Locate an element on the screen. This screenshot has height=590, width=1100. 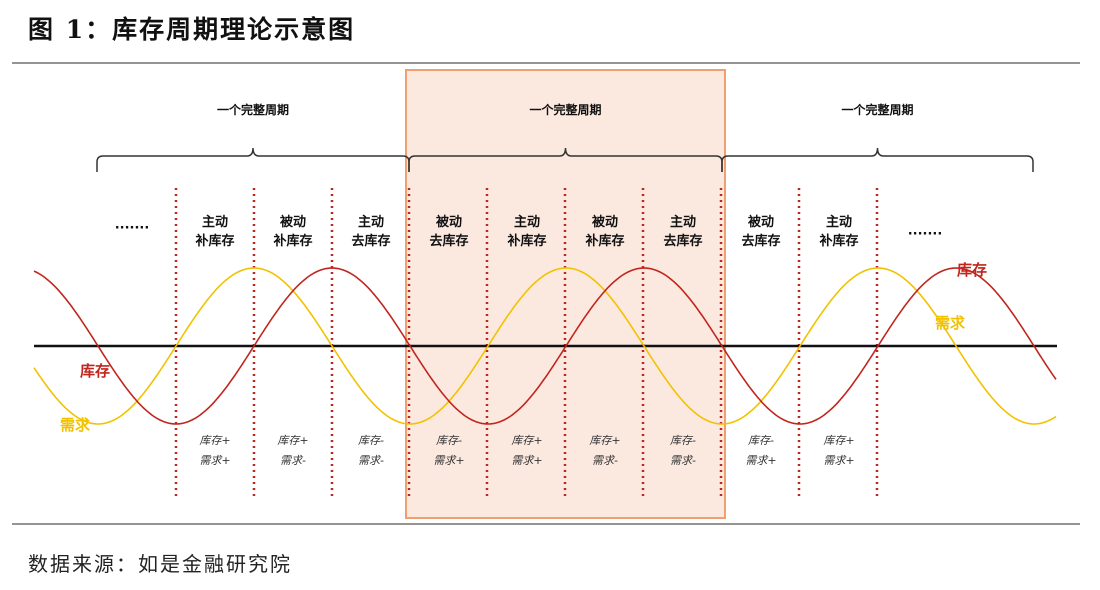
ellipsis-left: ······· is located at coordinates (132, 228).